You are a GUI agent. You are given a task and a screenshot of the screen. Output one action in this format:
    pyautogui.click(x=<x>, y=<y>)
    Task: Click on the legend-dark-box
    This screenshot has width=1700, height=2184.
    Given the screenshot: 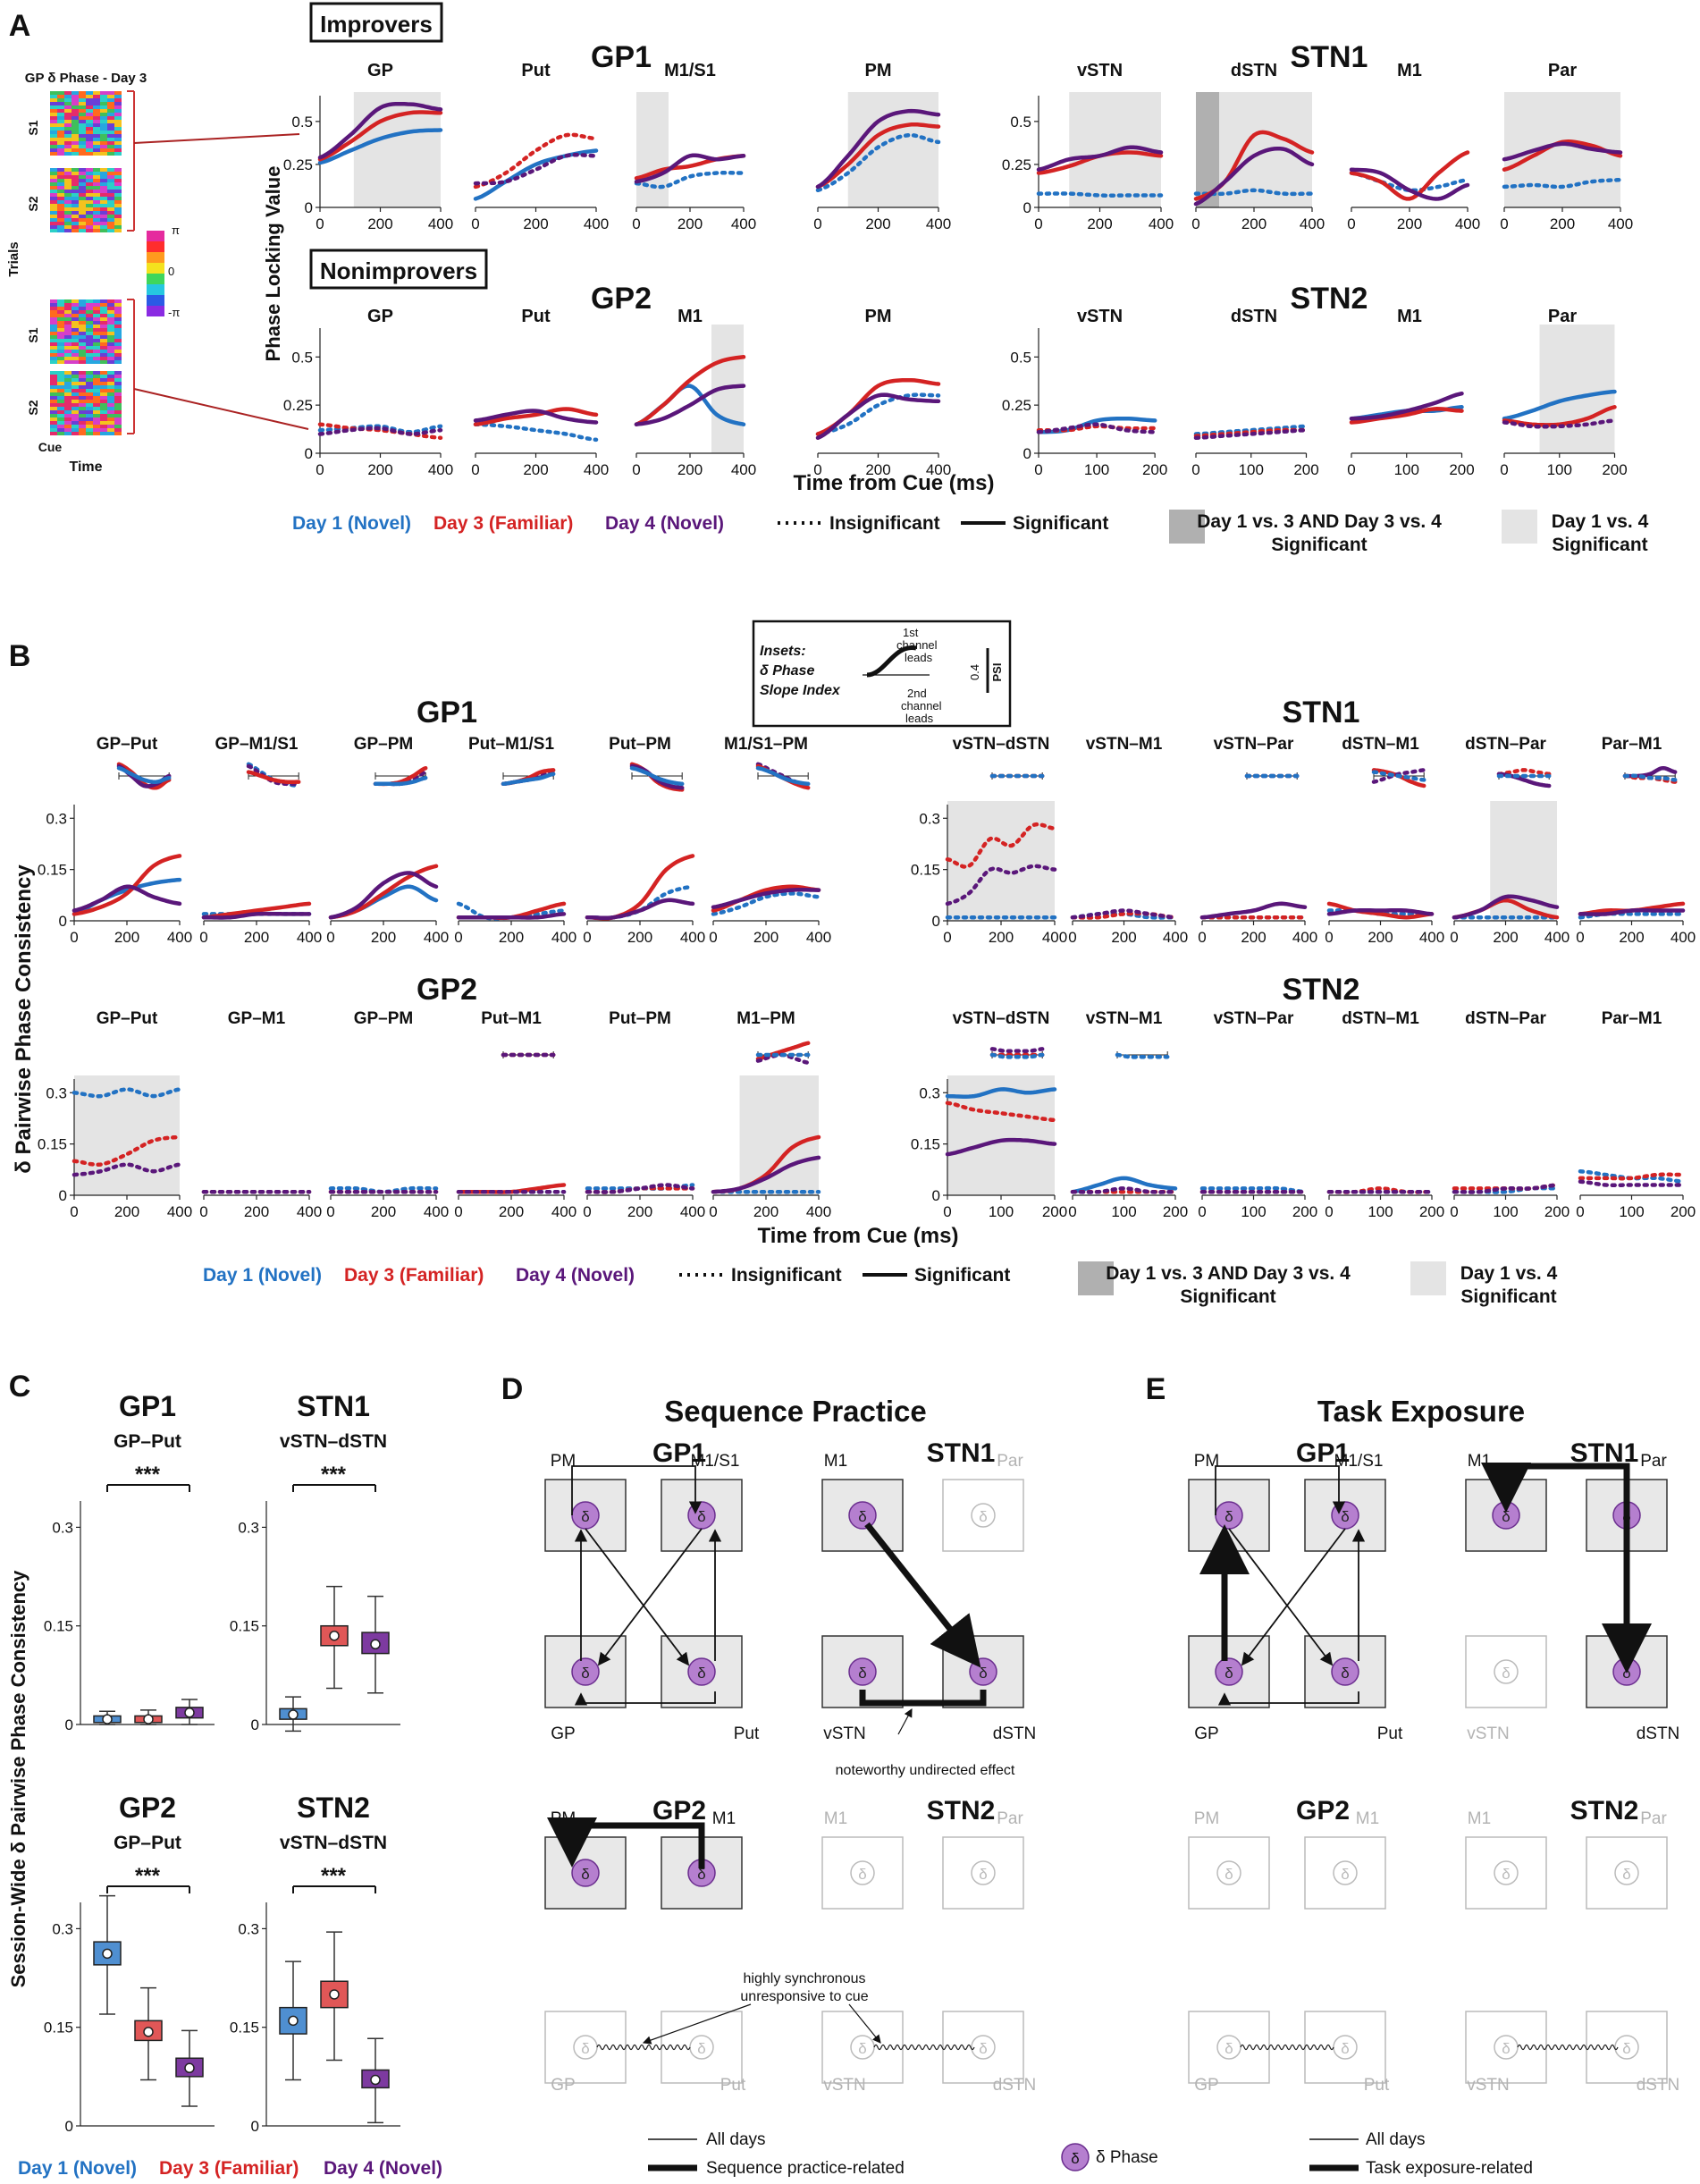 What is the action you would take?
    pyautogui.click(x=1096, y=1278)
    